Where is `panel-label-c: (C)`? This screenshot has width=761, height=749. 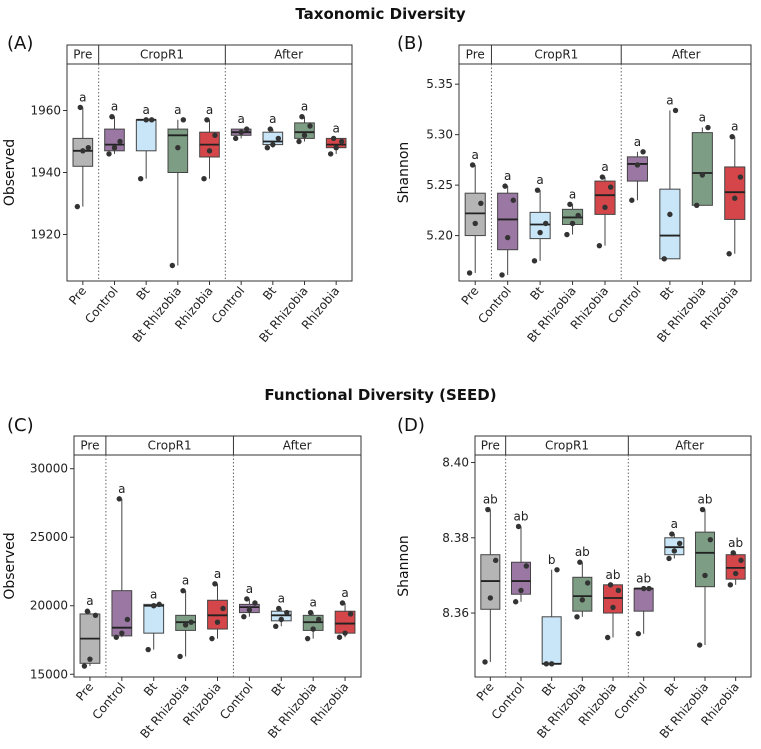 panel-label-c: (C) is located at coordinates (20, 425).